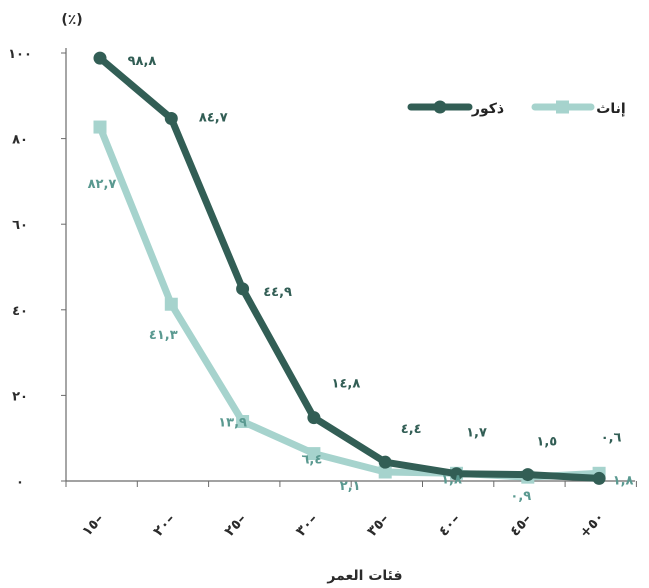 The width and height of the screenshot is (649, 588). What do you see at coordinates (343, 525) in the screenshot?
I see `x-tick-labels: ١٥– ٢٠– ٢٥– ٣٠– ٣٥– ٤٠– ٤٥– +٥٠` at bounding box center [343, 525].